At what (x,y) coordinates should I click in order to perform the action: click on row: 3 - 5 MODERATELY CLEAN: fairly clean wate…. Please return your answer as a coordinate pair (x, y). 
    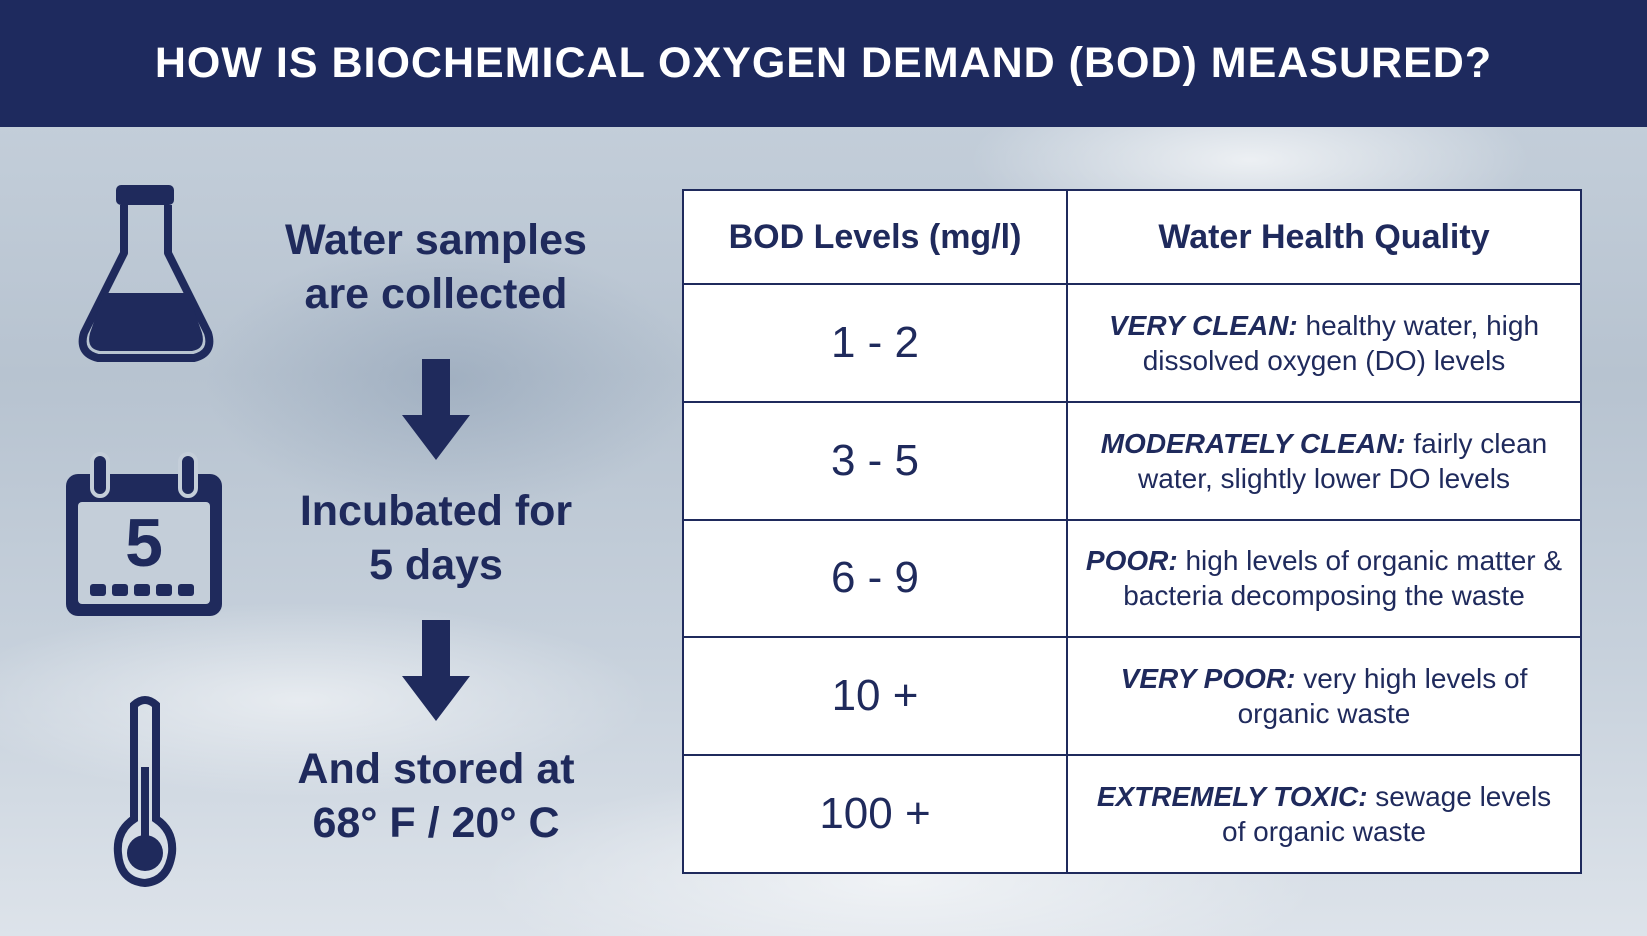
    Looking at the image, I should click on (1132, 460).